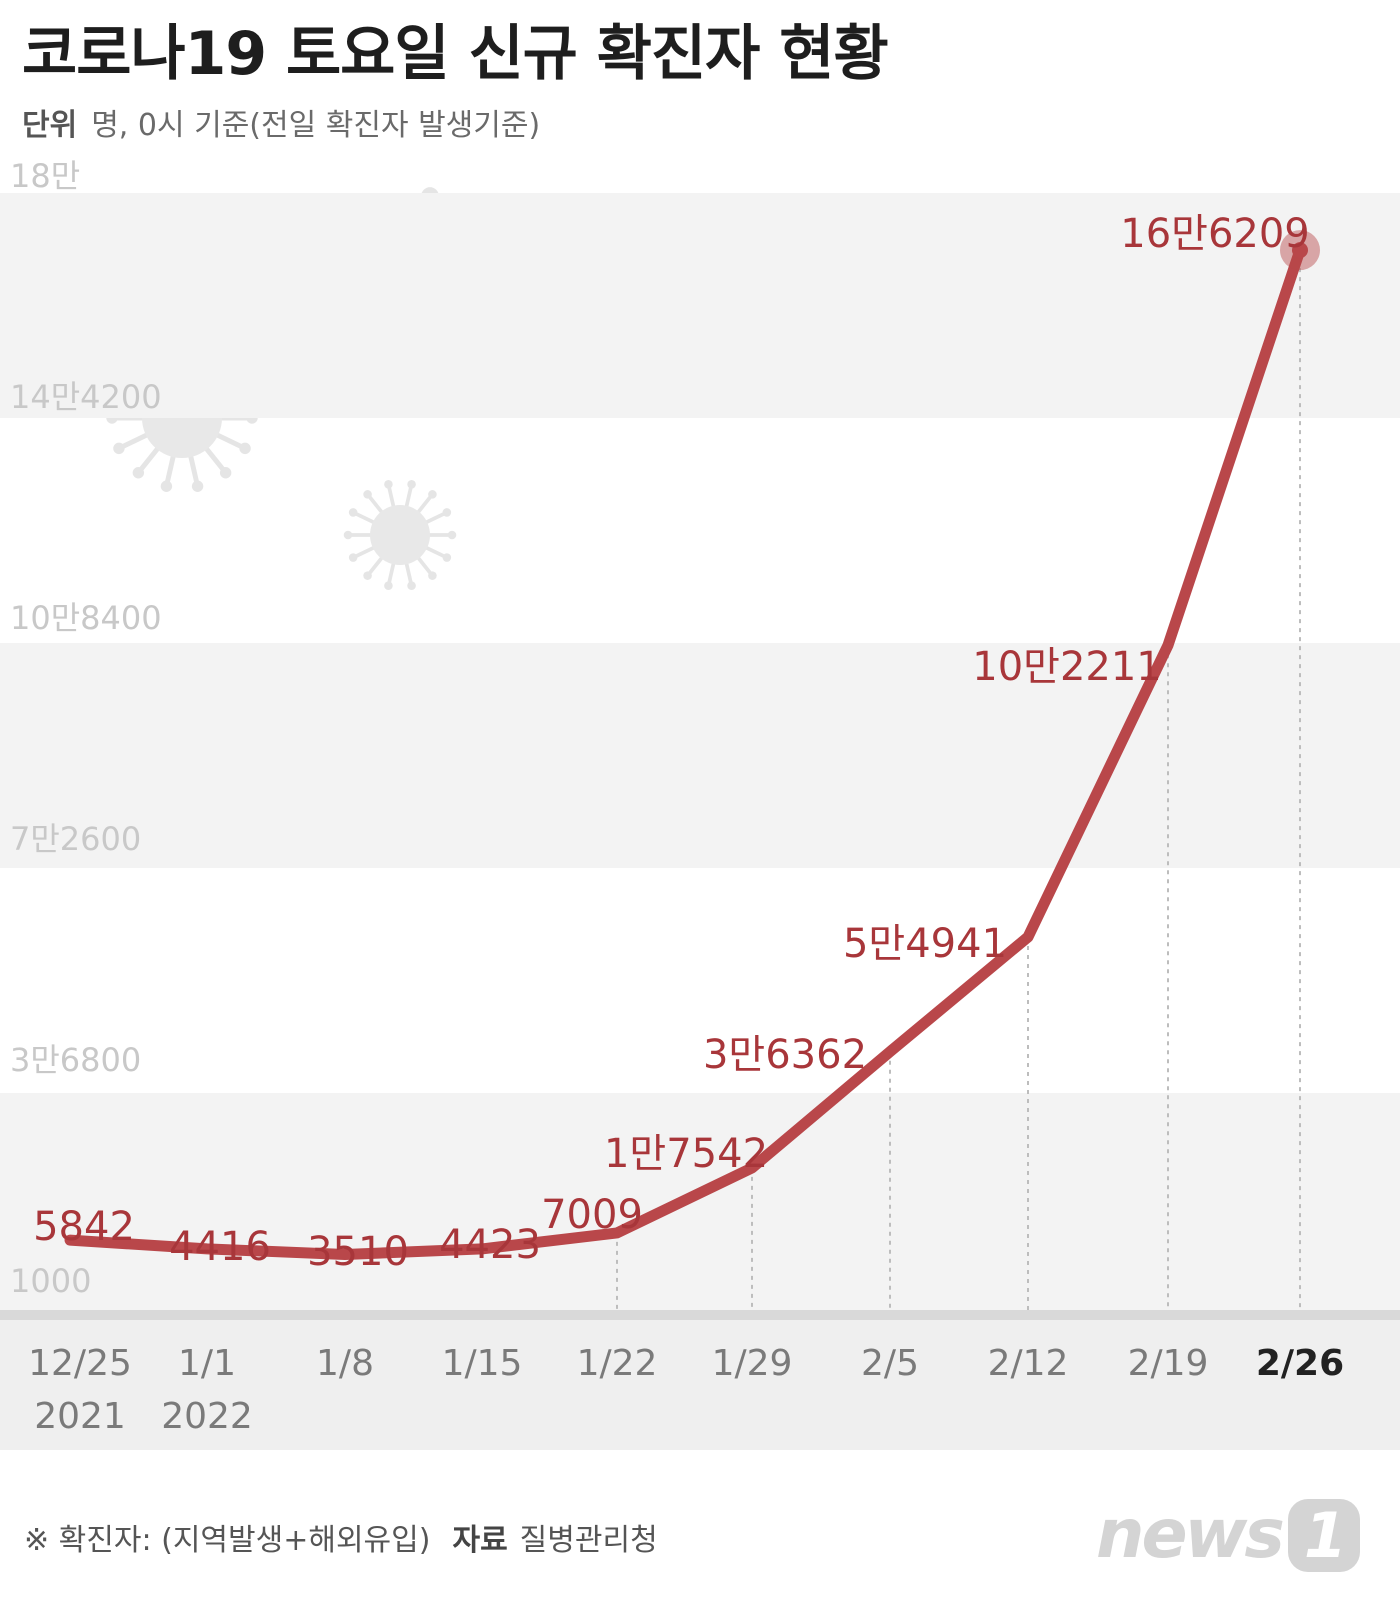  Describe the element at coordinates (80, 1363) in the screenshot. I see `x-tick-label: 12/25` at that location.